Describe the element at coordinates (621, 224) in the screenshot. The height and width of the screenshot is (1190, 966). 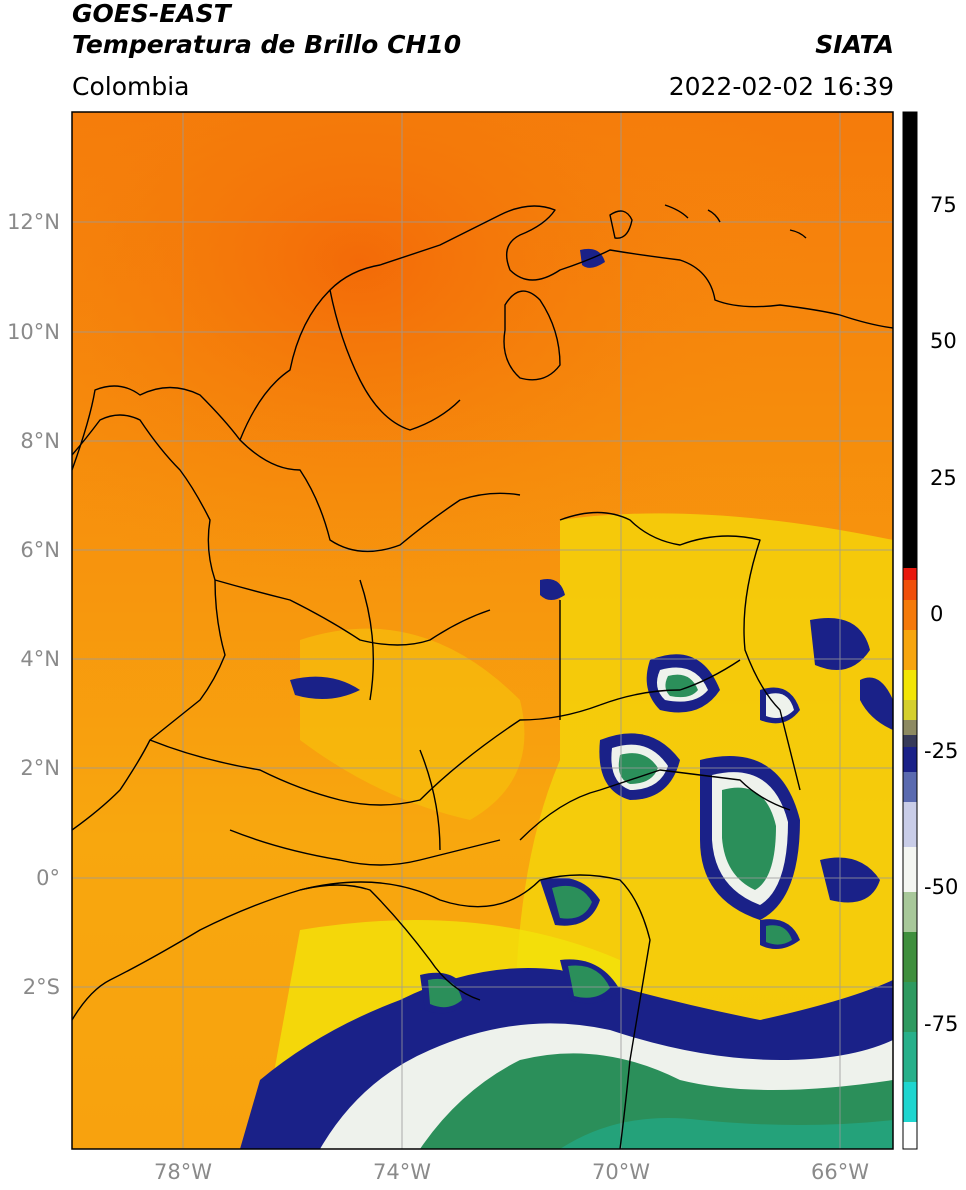
I see `island-aruba` at that location.